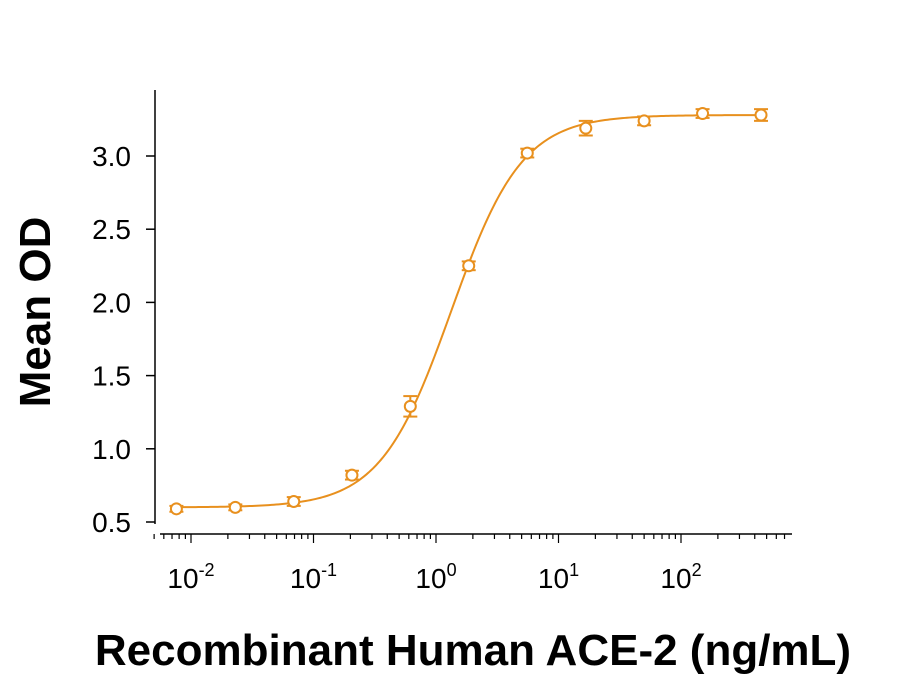 This screenshot has height=679, width=907. I want to click on y-axis-title: Mean OD, so click(35, 312).